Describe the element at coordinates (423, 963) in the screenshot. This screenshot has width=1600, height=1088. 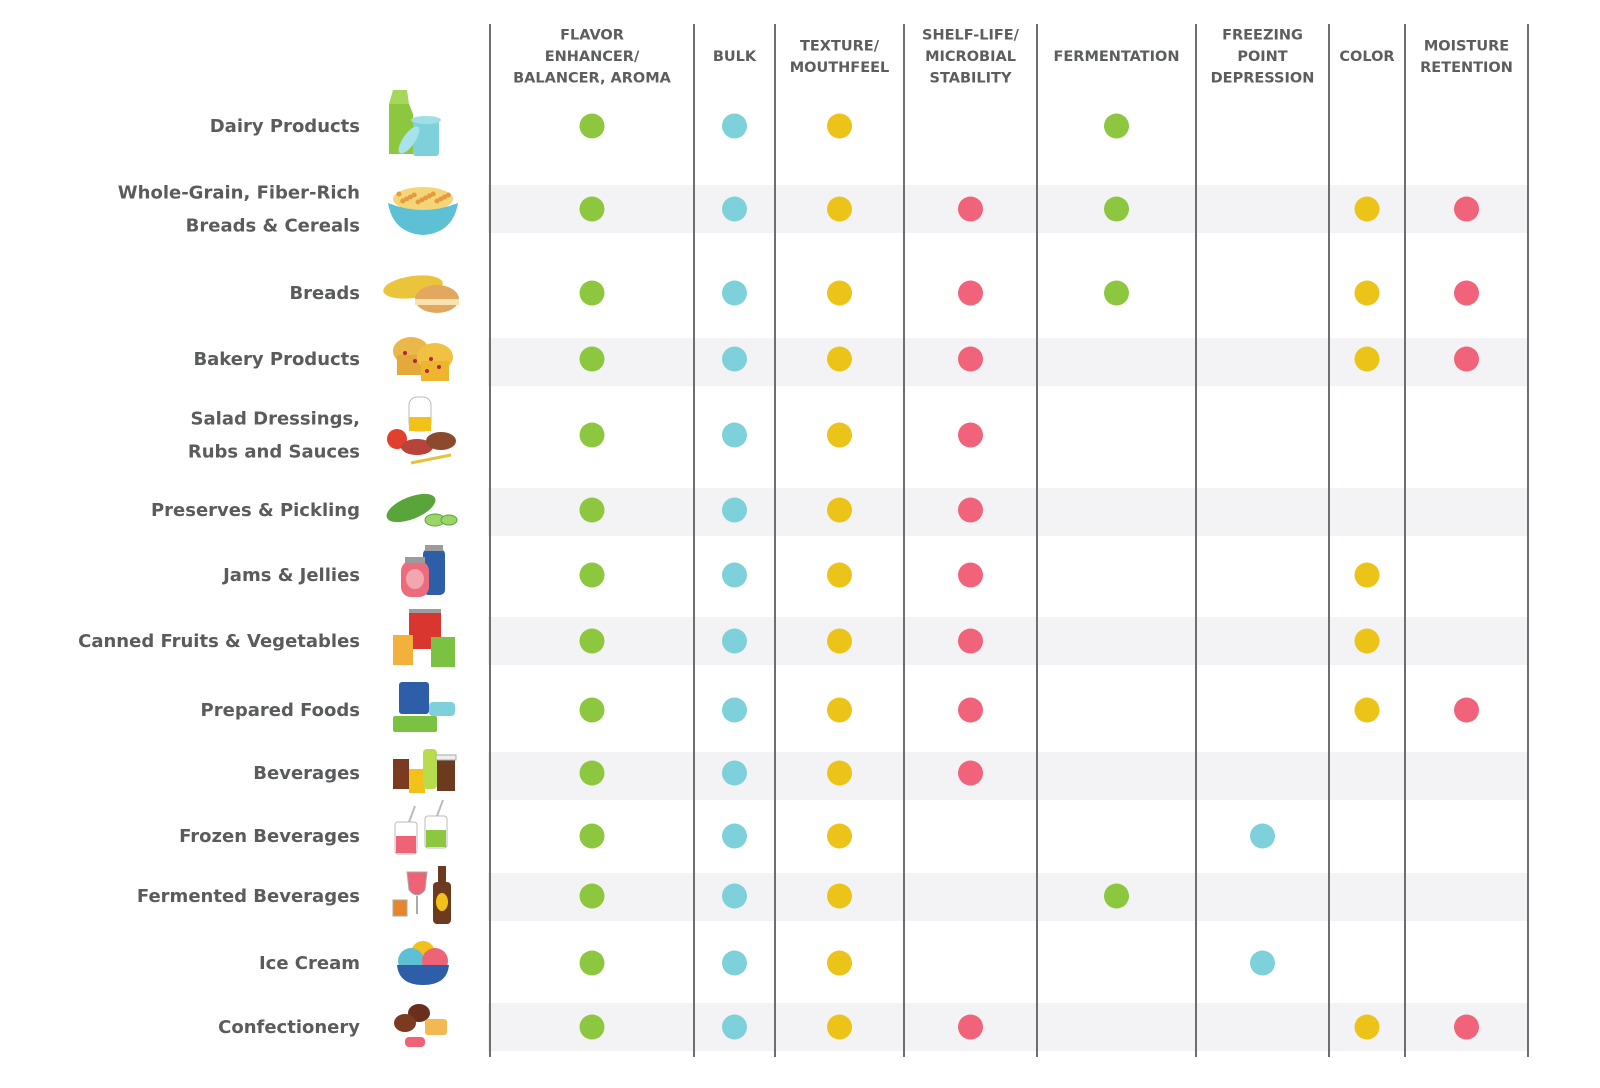
I see `ice-cream-bowl-icon` at that location.